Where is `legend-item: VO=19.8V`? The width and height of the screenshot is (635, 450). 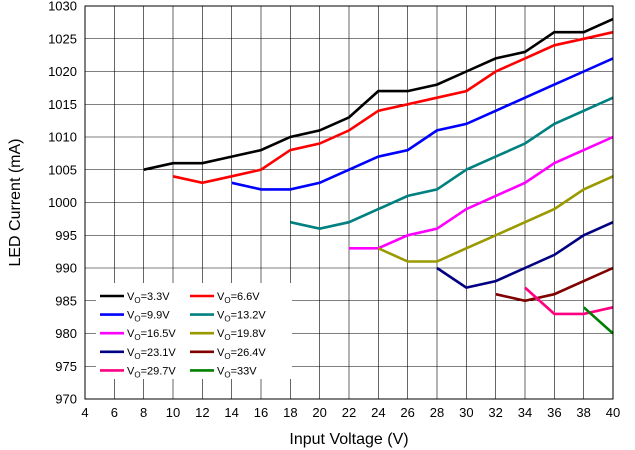
legend-item: VO=19.8V is located at coordinates (228, 335).